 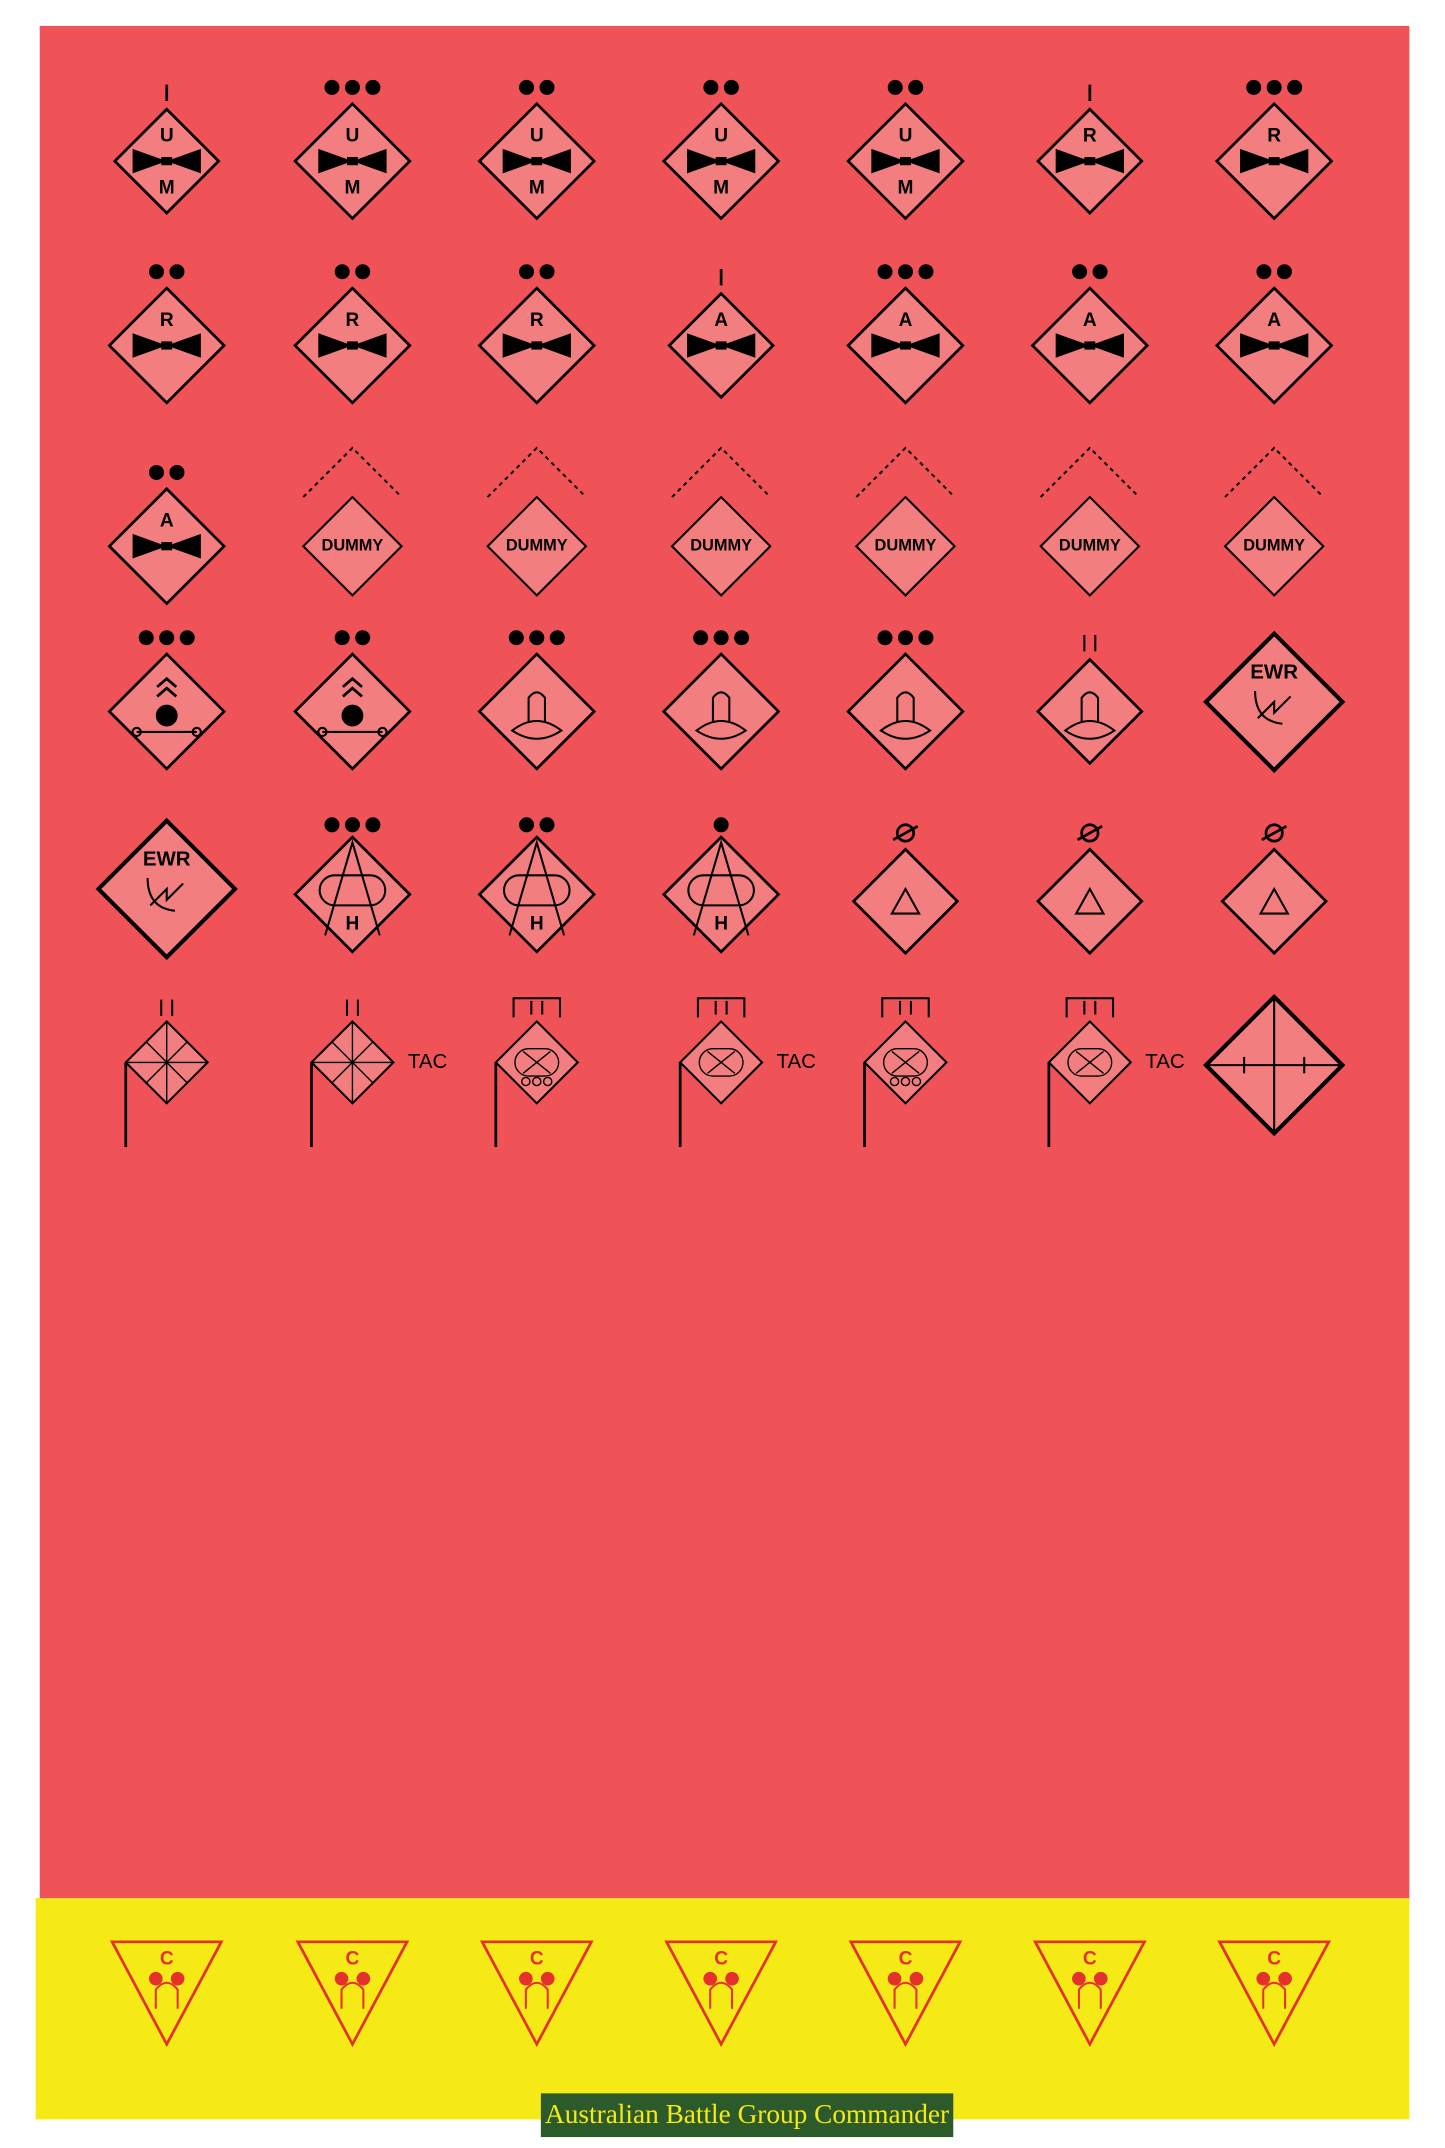 I want to click on hq-box, so click(x=537, y=1062).